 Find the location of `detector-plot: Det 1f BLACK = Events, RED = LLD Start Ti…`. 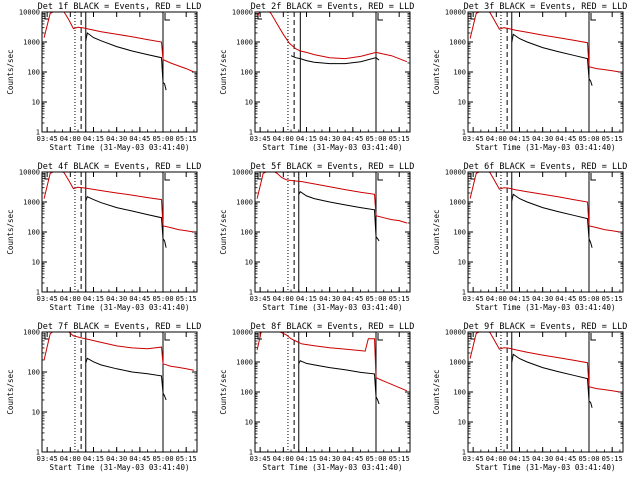

detector-plot: Det 1f BLACK = Events, RED = LLD Start Ti… is located at coordinates (103, 77).